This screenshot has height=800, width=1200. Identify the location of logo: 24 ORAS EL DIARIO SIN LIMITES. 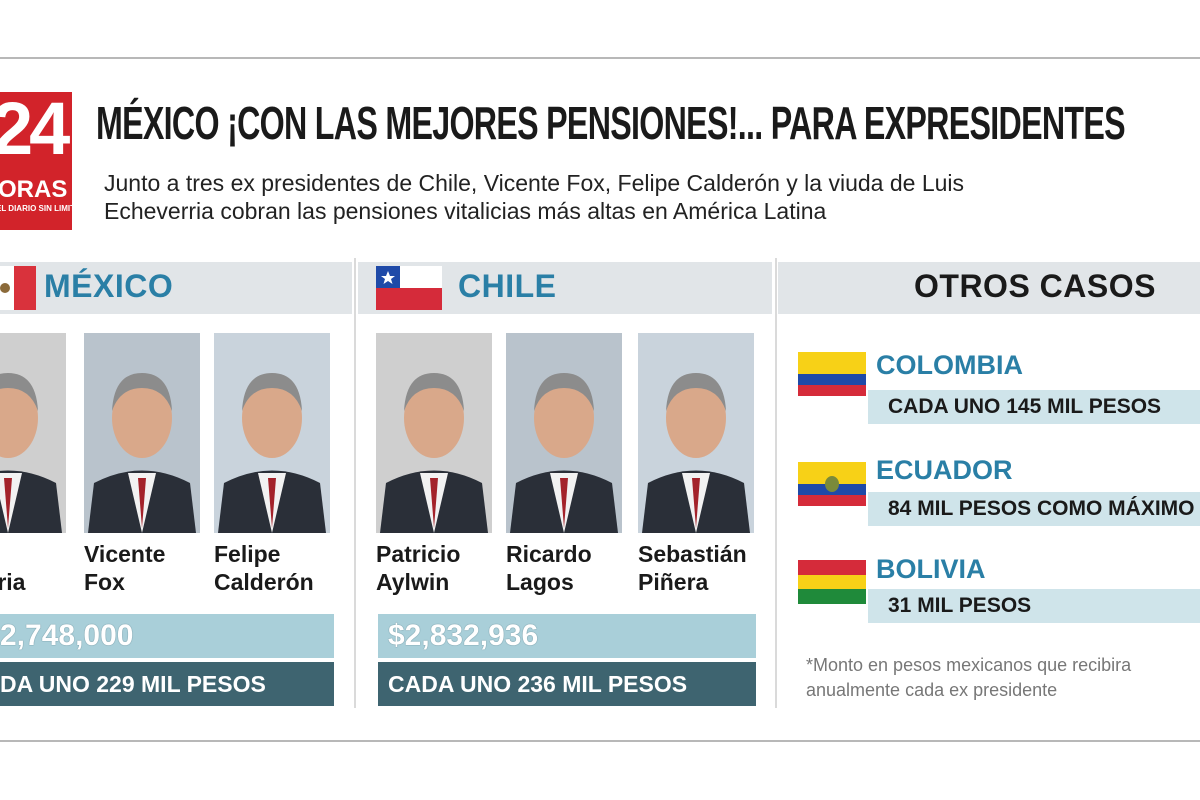
(43, 158).